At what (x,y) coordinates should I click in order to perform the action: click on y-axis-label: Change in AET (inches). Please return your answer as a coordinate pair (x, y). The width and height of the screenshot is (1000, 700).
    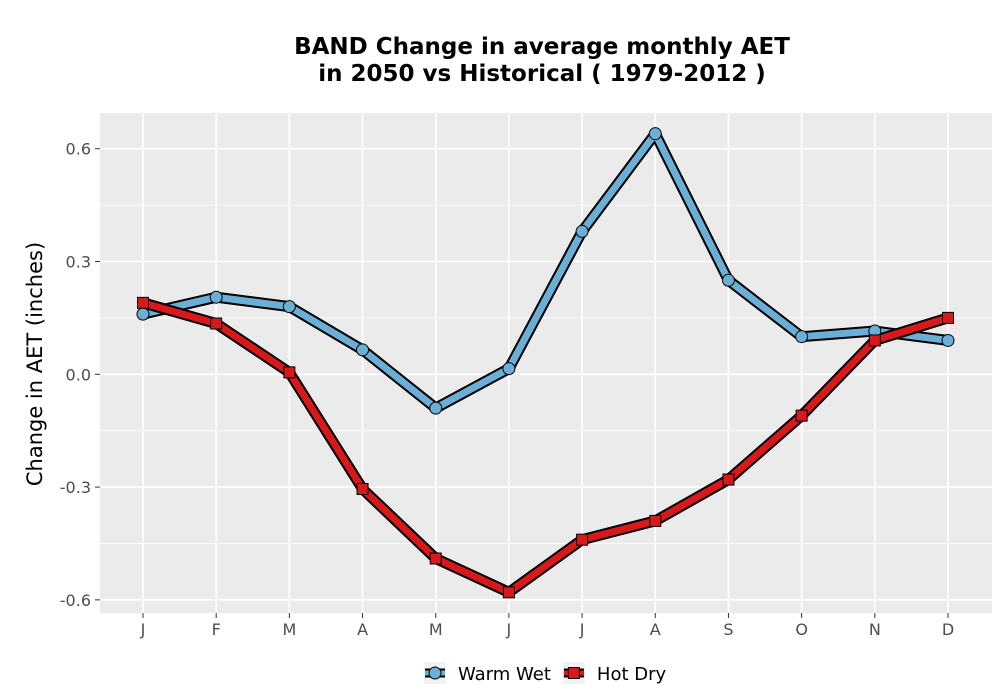
    Looking at the image, I should click on (35, 364).